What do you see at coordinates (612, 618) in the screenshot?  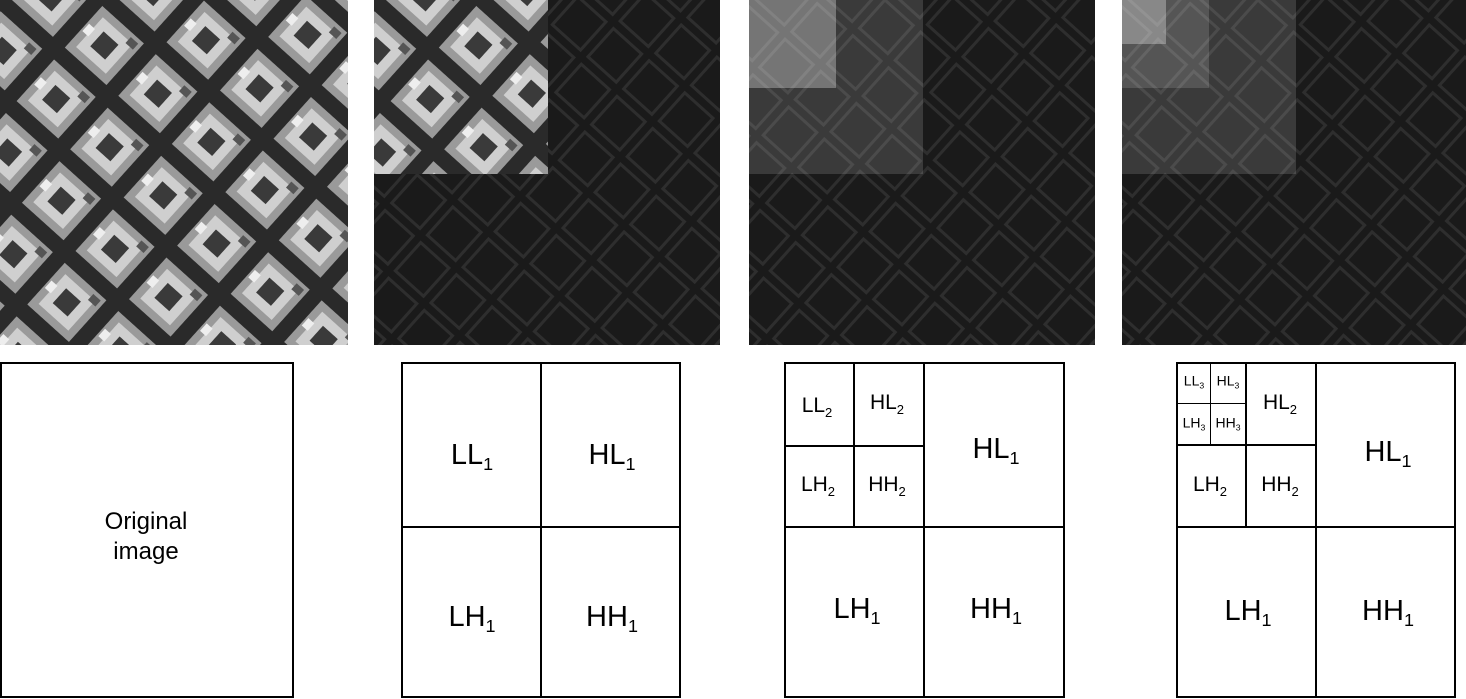 I see `label-hh1: HH1` at bounding box center [612, 618].